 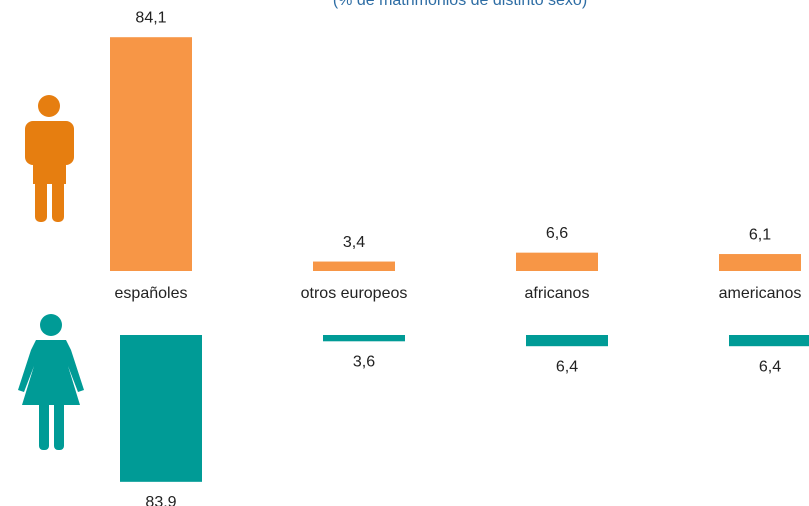 I want to click on man-icon, so click(x=49, y=158).